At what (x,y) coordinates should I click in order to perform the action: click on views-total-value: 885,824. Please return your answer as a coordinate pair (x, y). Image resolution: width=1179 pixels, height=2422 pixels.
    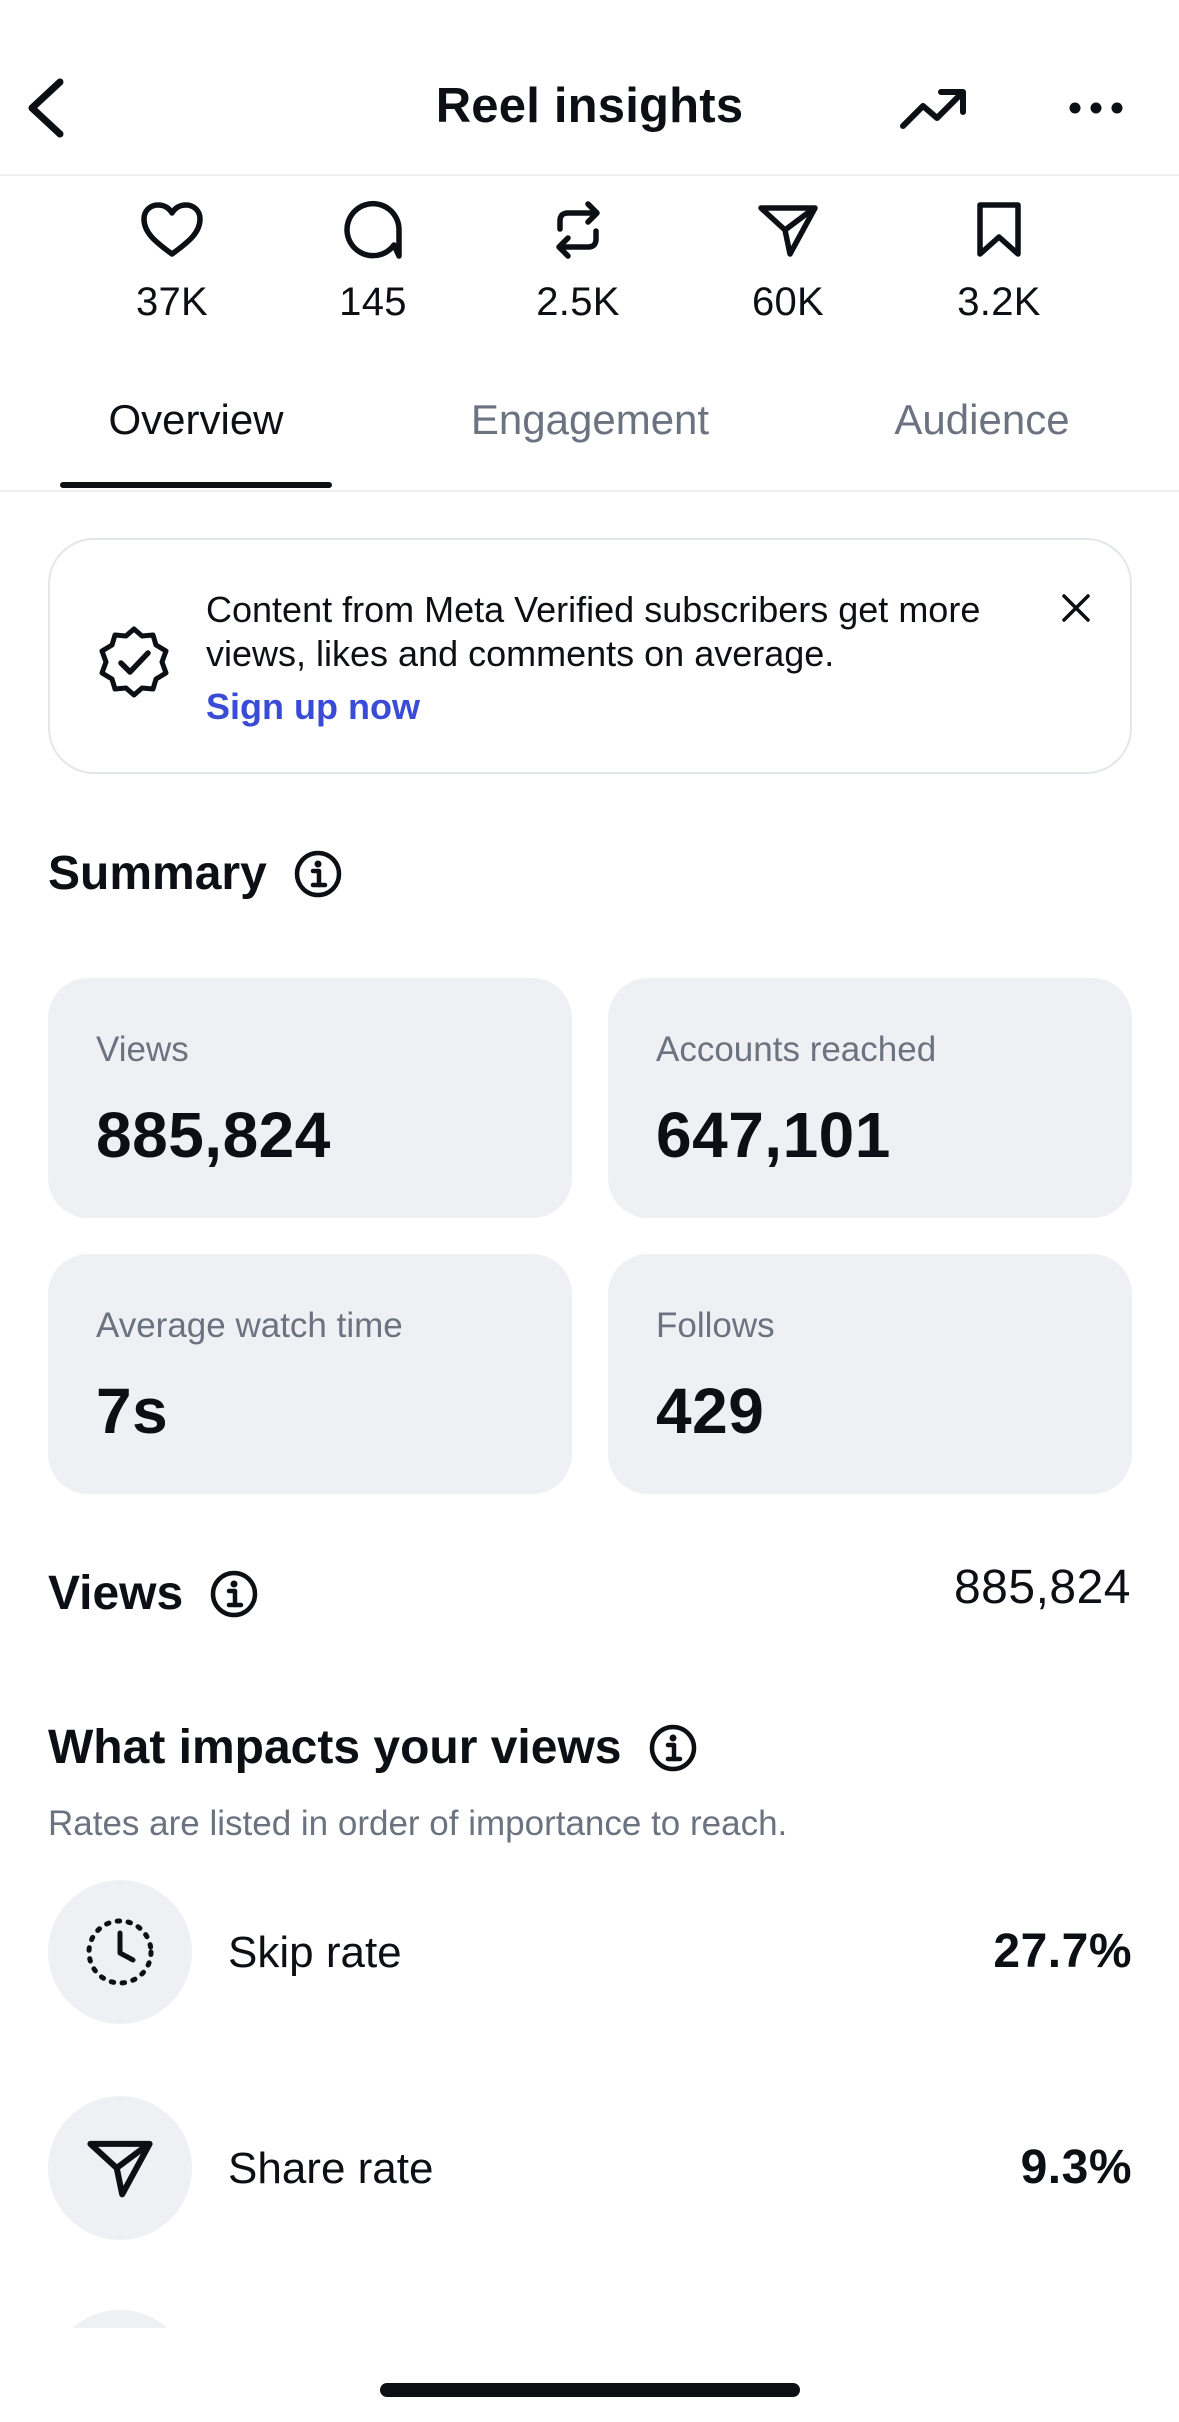
    Looking at the image, I should click on (1042, 1587).